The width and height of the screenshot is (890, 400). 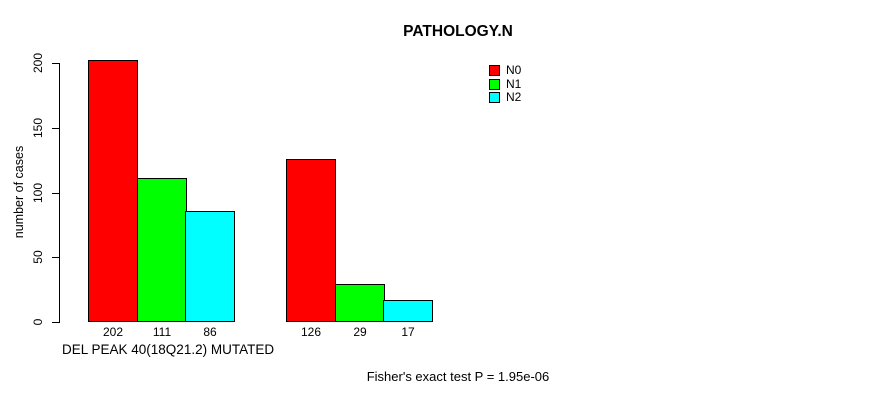 What do you see at coordinates (311, 332) in the screenshot?
I see `bar-value-label: 126` at bounding box center [311, 332].